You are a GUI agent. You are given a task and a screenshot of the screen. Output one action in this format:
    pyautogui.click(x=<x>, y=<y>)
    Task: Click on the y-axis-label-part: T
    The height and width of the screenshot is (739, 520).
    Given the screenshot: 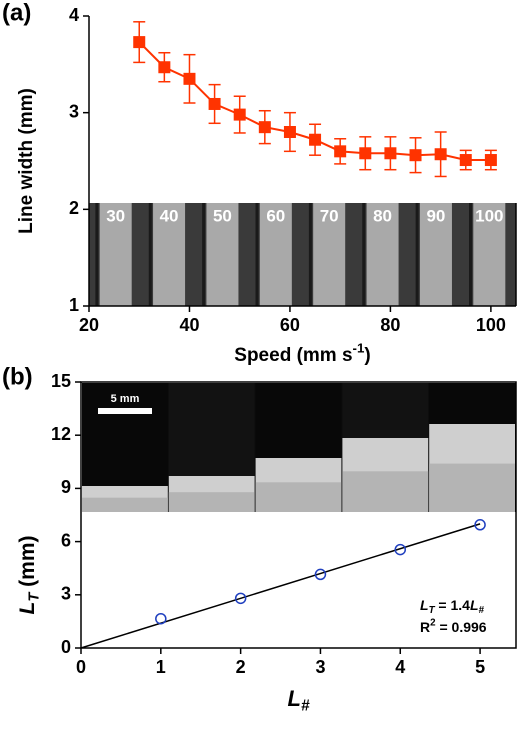 What is the action you would take?
    pyautogui.click(x=34, y=597)
    